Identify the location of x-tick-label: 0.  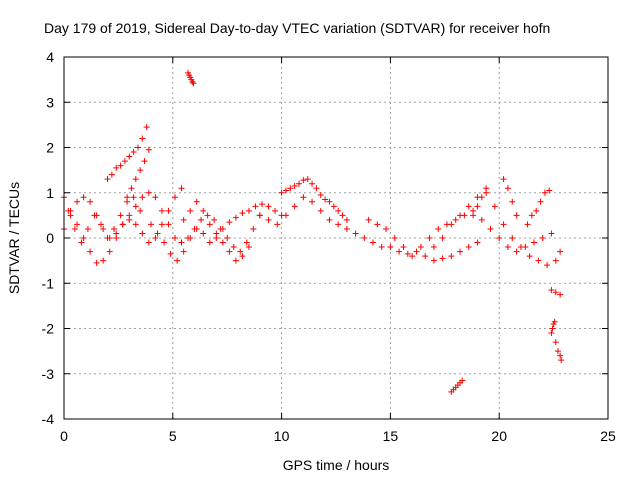
(64, 436).